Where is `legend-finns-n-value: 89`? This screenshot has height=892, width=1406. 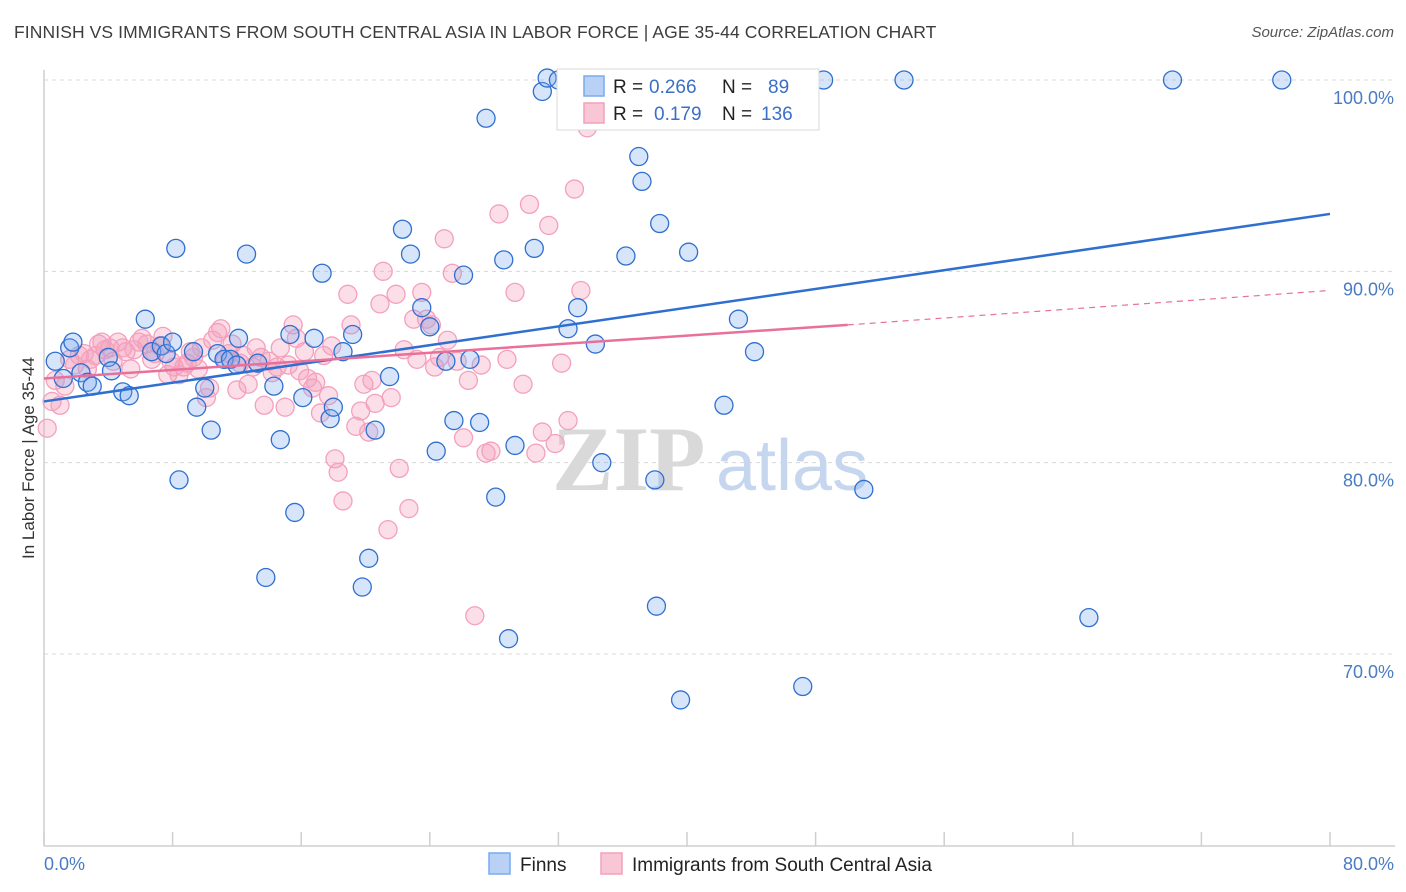 legend-finns-n-value: 89 is located at coordinates (778, 87).